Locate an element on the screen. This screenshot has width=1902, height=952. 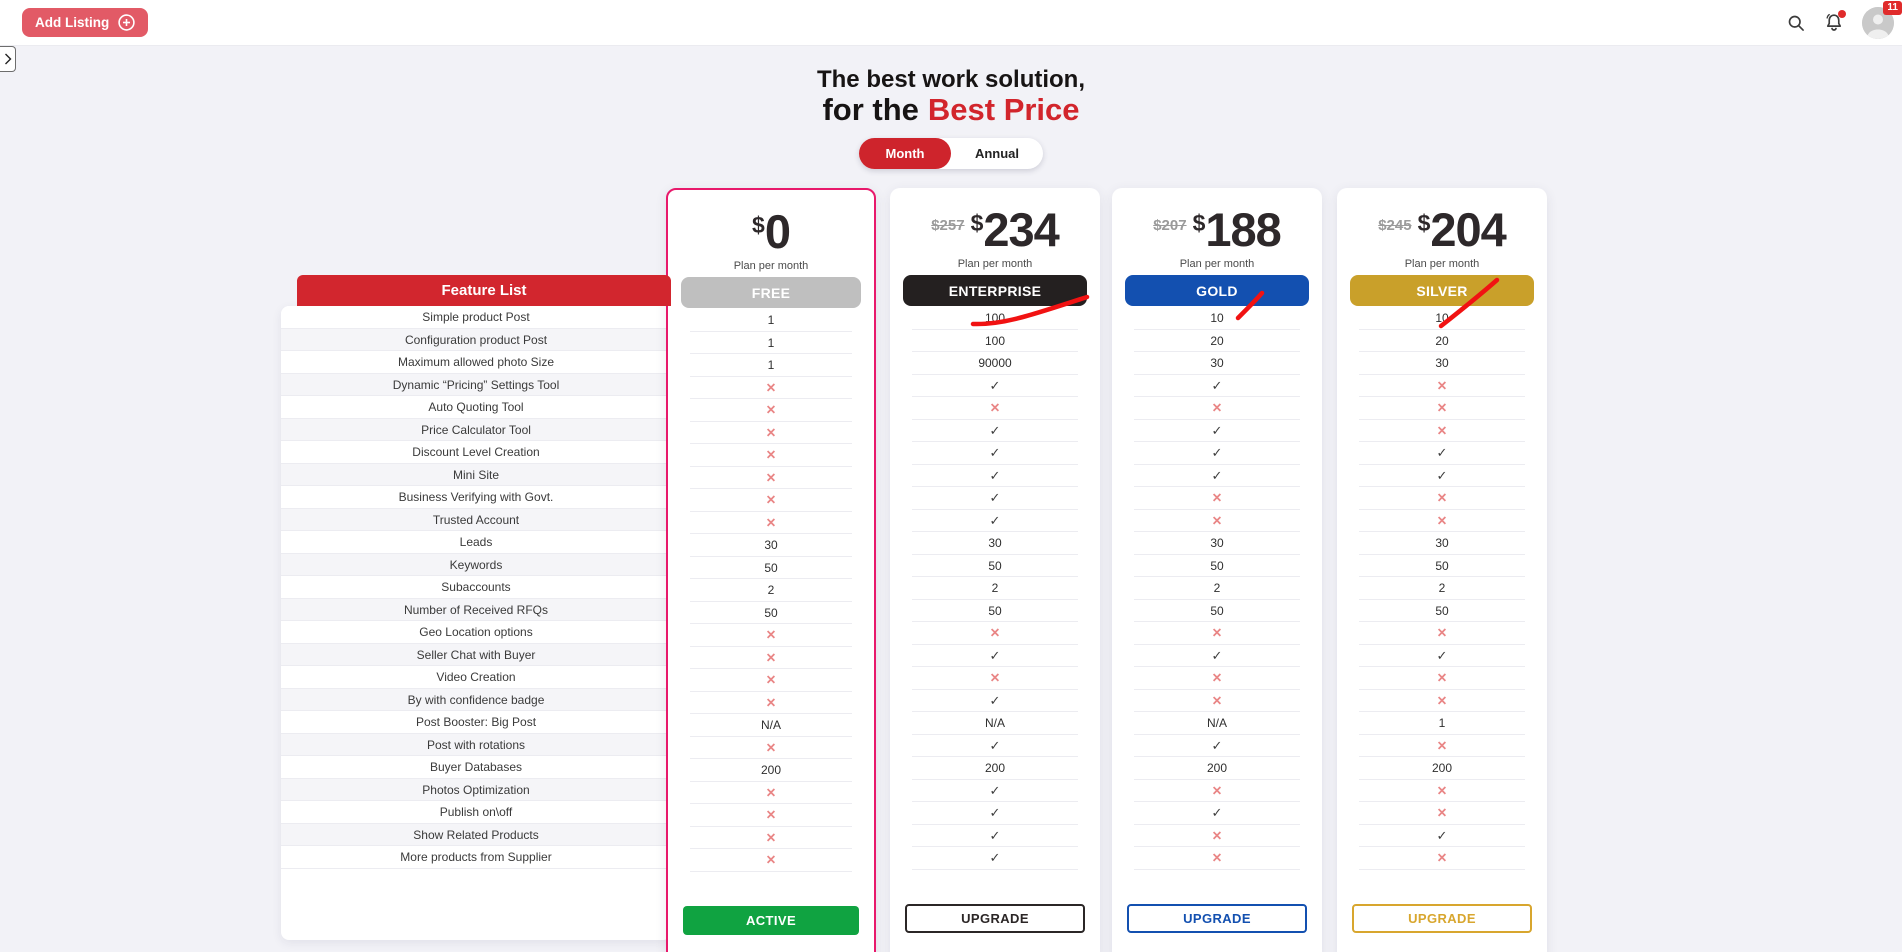
feature-label: Simple product Post is located at coordinates (476, 317).